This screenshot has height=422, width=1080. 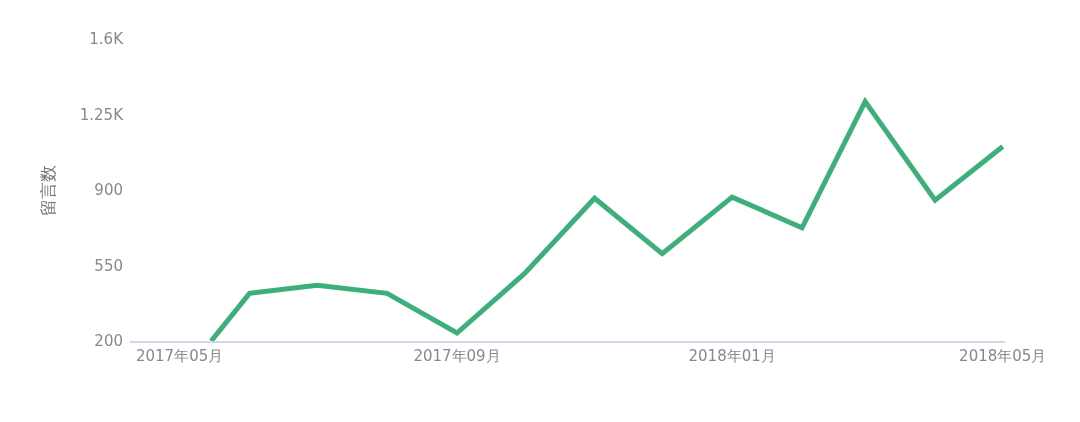 What do you see at coordinates (732, 356) in the screenshot?
I see `x-tick-label: 2018年01月` at bounding box center [732, 356].